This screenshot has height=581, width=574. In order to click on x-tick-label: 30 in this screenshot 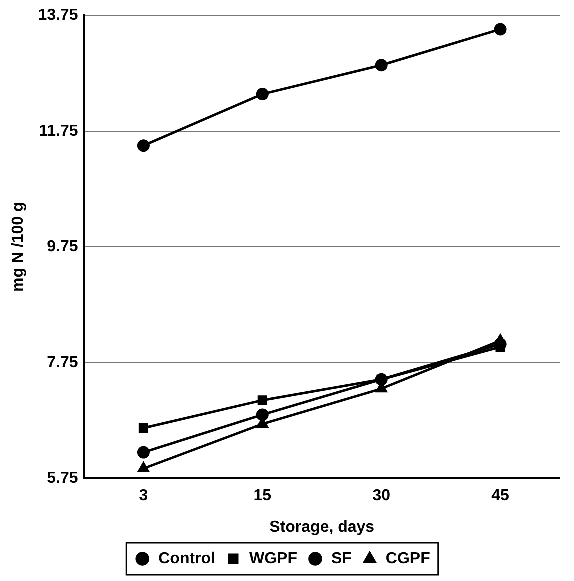, I will do `click(381, 496)`.